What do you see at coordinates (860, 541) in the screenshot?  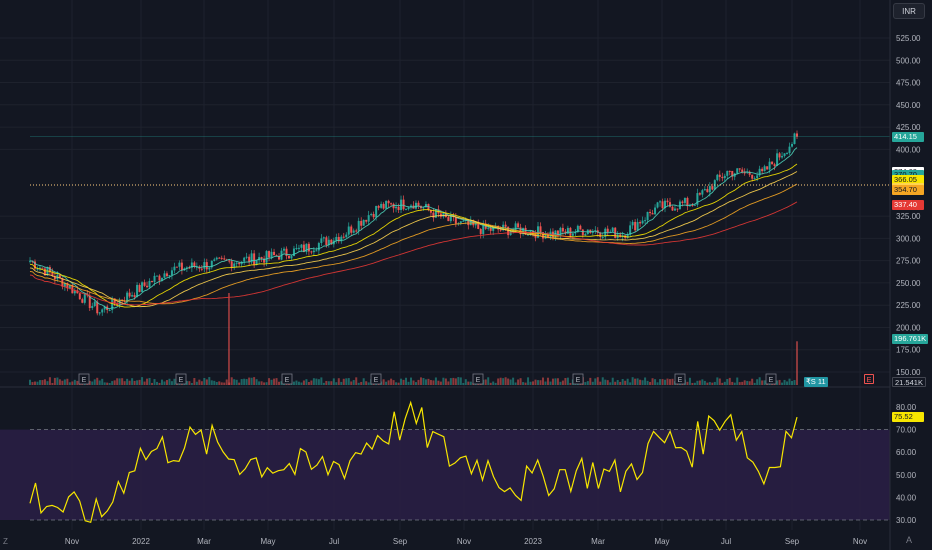 I see `time-tick-label: Nov` at bounding box center [860, 541].